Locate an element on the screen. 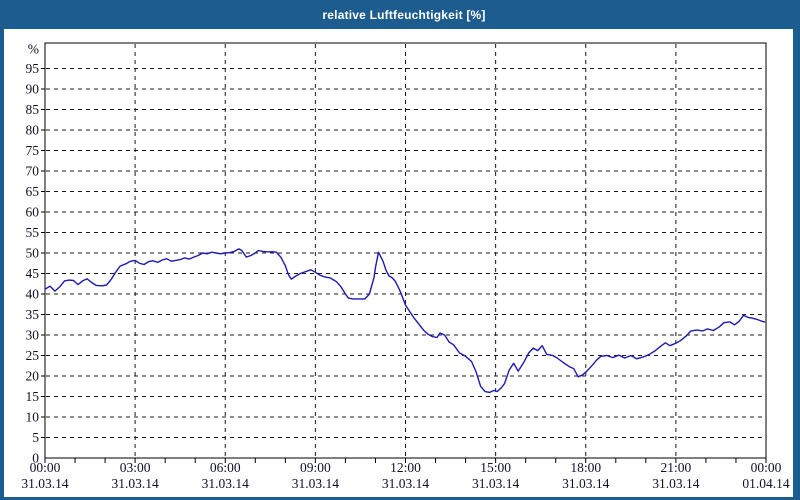 The width and height of the screenshot is (800, 500). x-tick-time: 03:00 is located at coordinates (135, 467).